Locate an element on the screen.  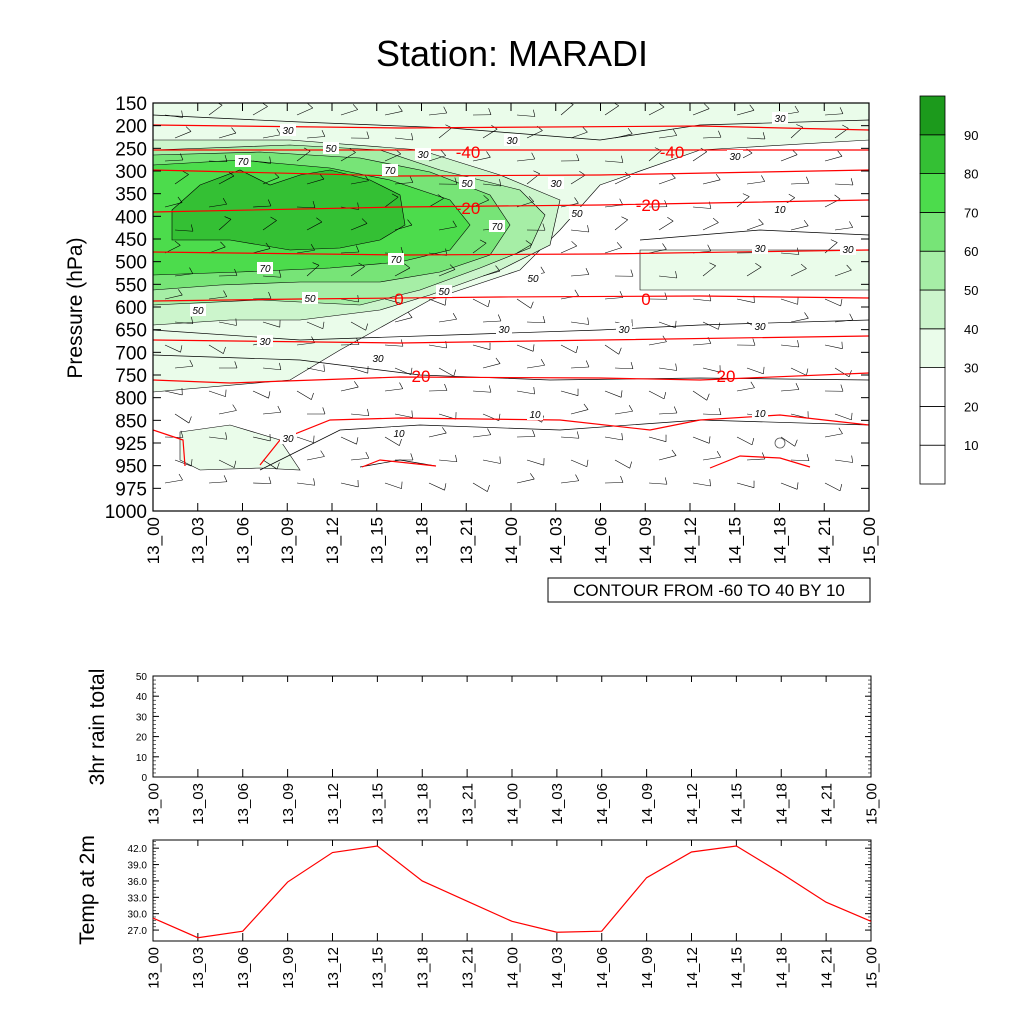
y-tick-label: 10 is located at coordinates (142, 758).